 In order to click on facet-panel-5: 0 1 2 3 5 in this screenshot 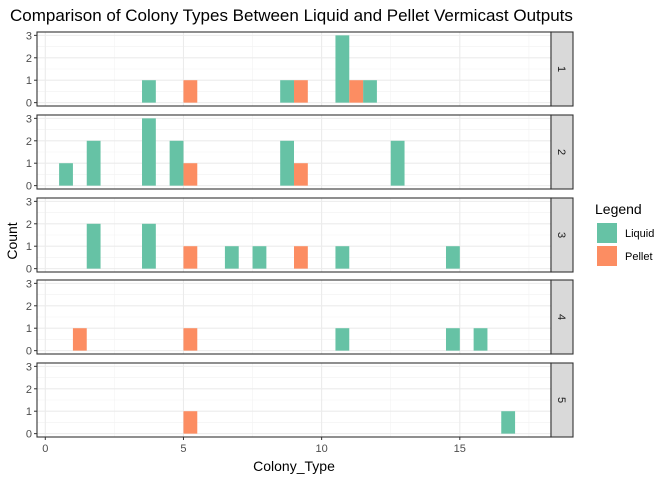, I will do `click(300, 401)`.